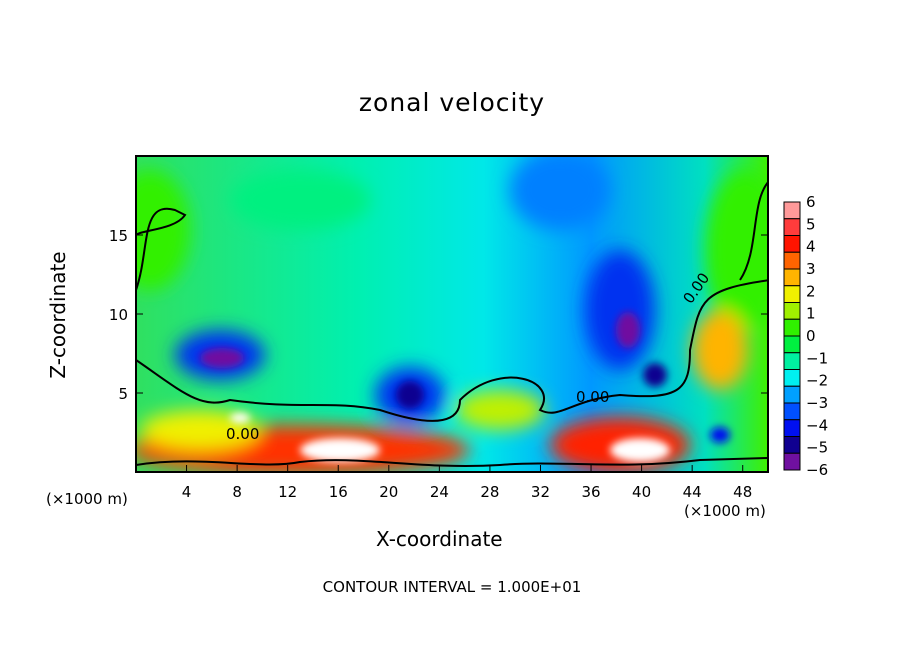 Image resolution: width=904 pixels, height=654 pixels. Describe the element at coordinates (338, 492) in the screenshot. I see `x-tick-label: 16` at that location.